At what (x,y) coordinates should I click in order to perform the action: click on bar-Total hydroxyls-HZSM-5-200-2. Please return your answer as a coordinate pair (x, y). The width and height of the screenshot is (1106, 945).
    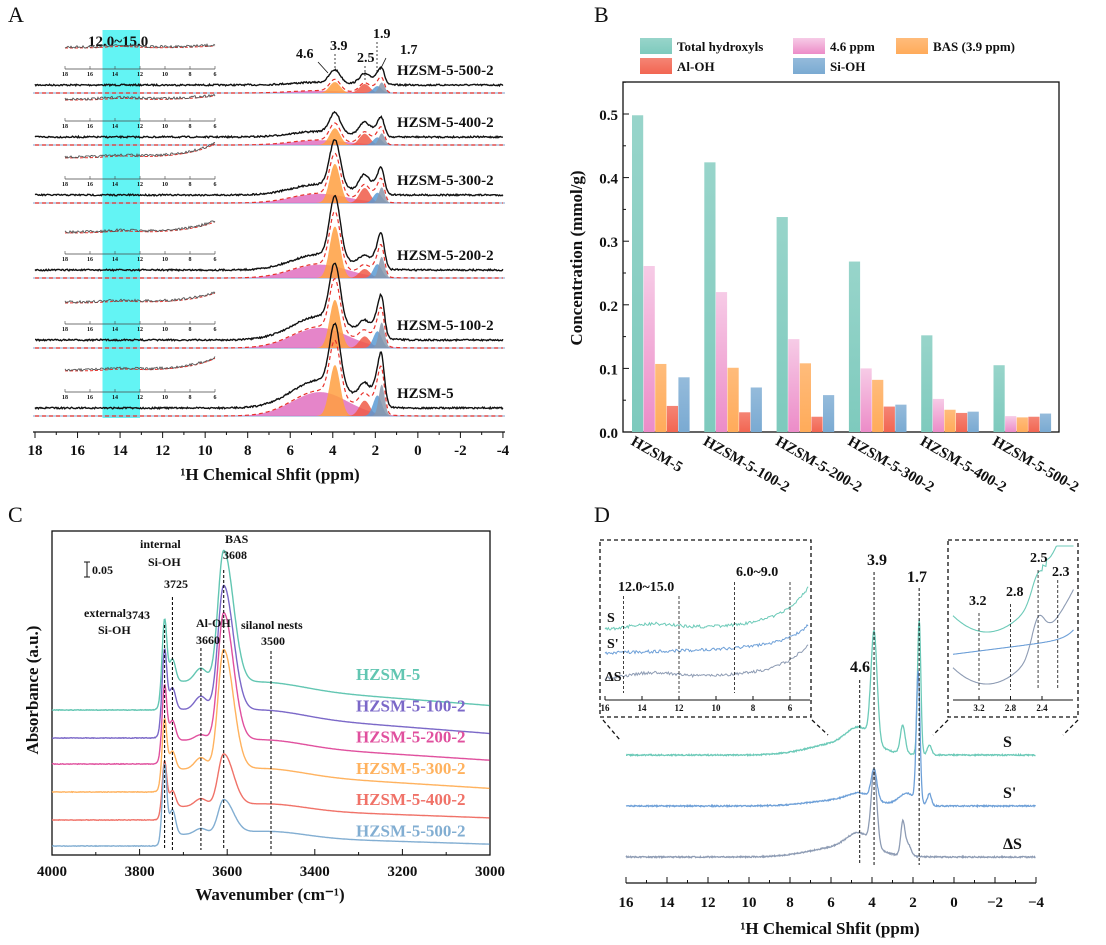
    Looking at the image, I should click on (782, 324).